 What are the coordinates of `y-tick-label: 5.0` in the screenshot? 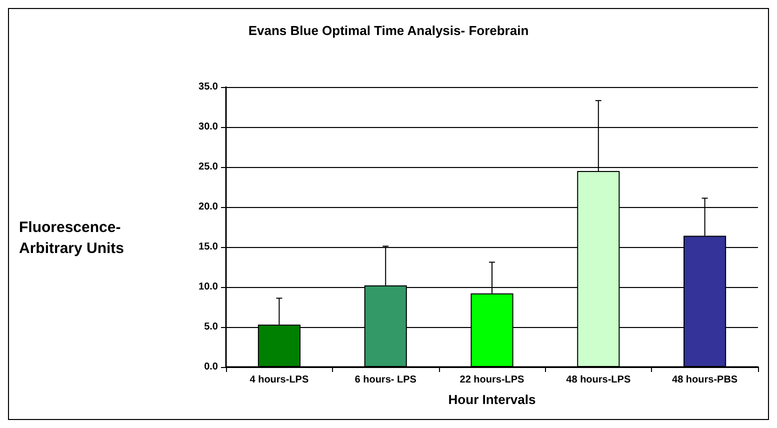 It's located at (211, 327).